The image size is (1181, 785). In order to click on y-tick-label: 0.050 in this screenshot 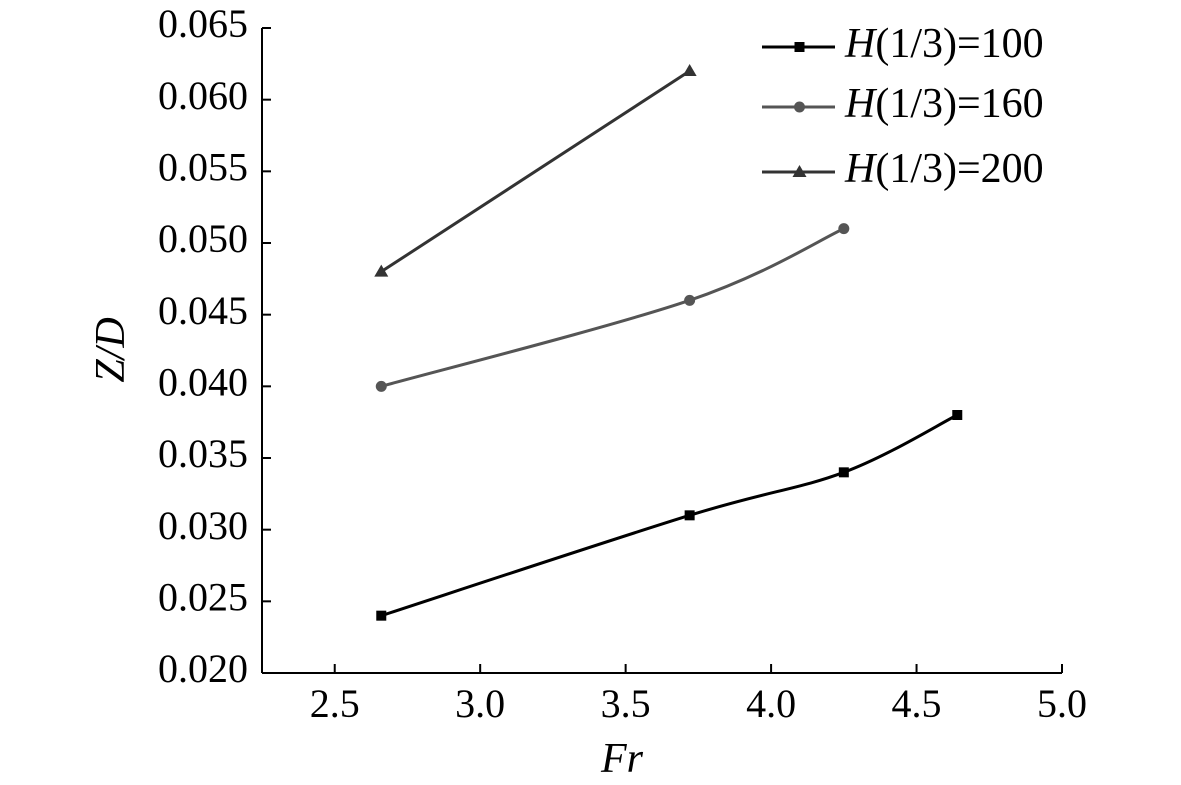, I will do `click(203, 238)`.